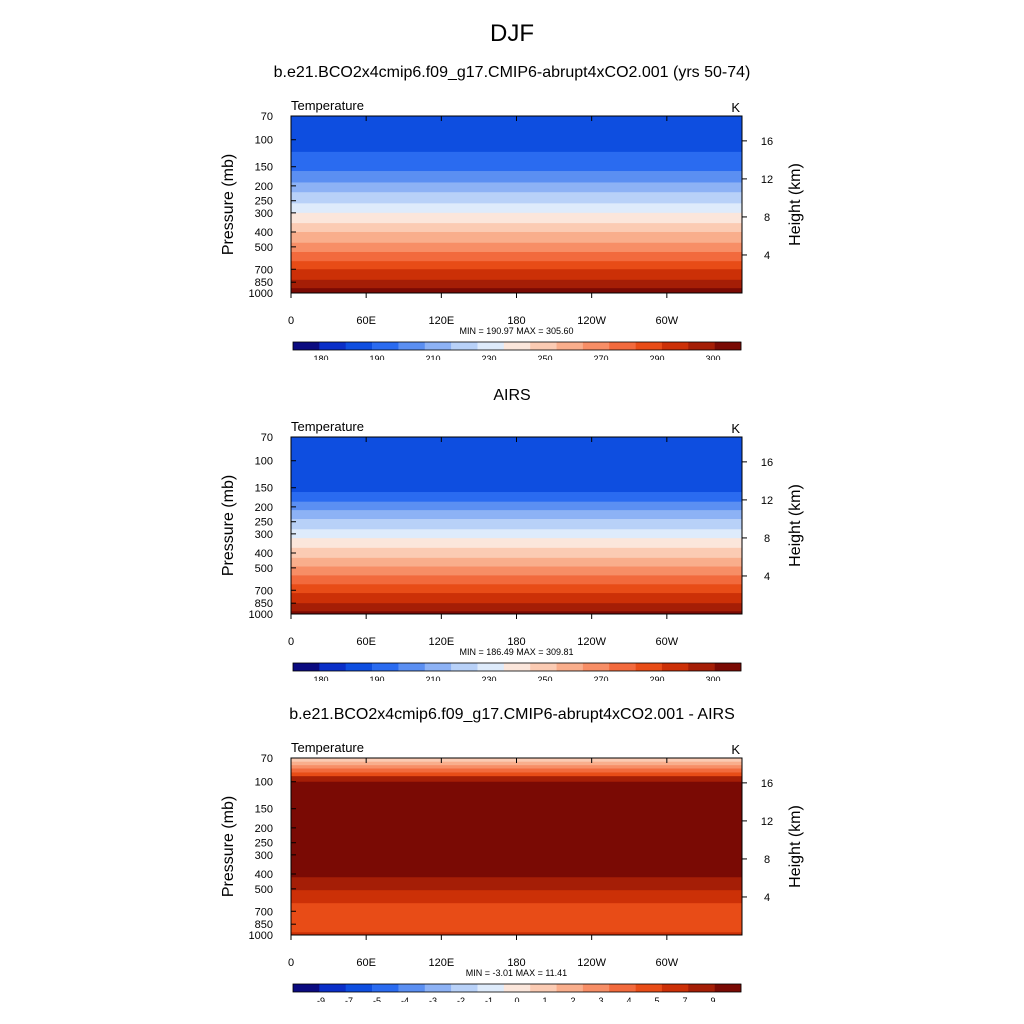  Describe the element at coordinates (684, 999) in the screenshot. I see `colorbar-label: 7` at that location.